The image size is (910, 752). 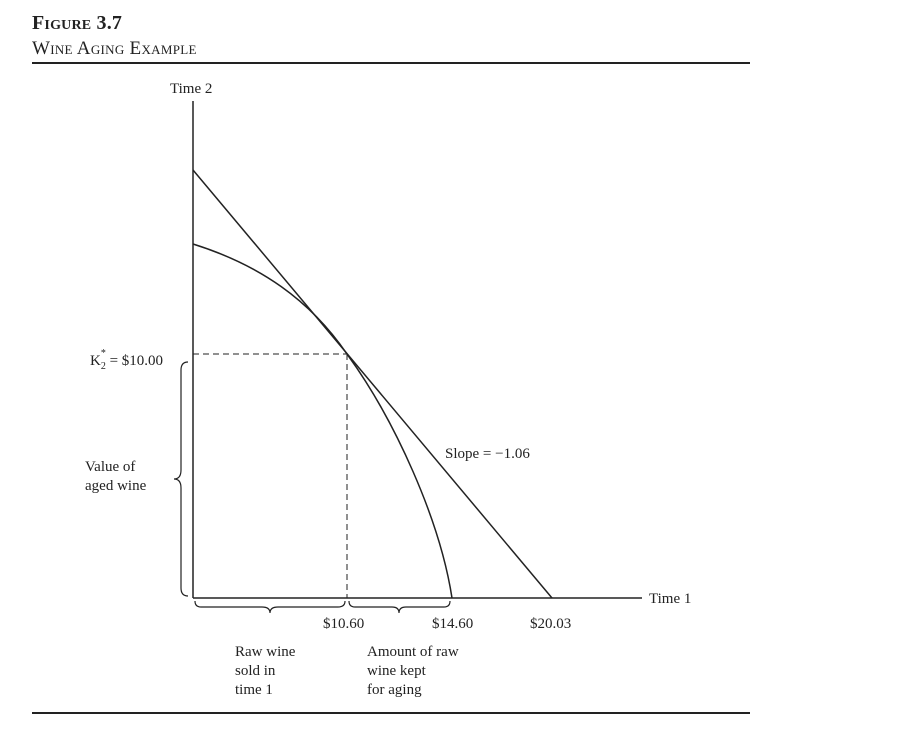 What do you see at coordinates (550, 624) in the screenshot?
I see `tick-label-20-03: $20.03` at bounding box center [550, 624].